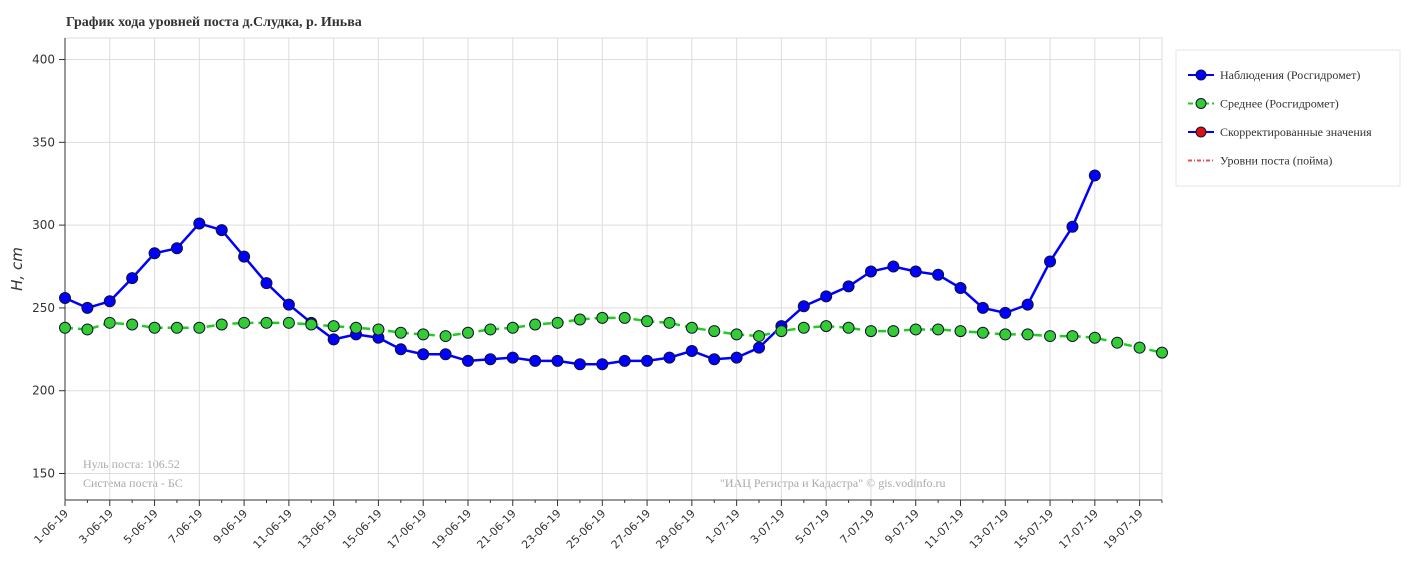  I want to click on x-tick-label: 23-06-19, so click(541, 529).